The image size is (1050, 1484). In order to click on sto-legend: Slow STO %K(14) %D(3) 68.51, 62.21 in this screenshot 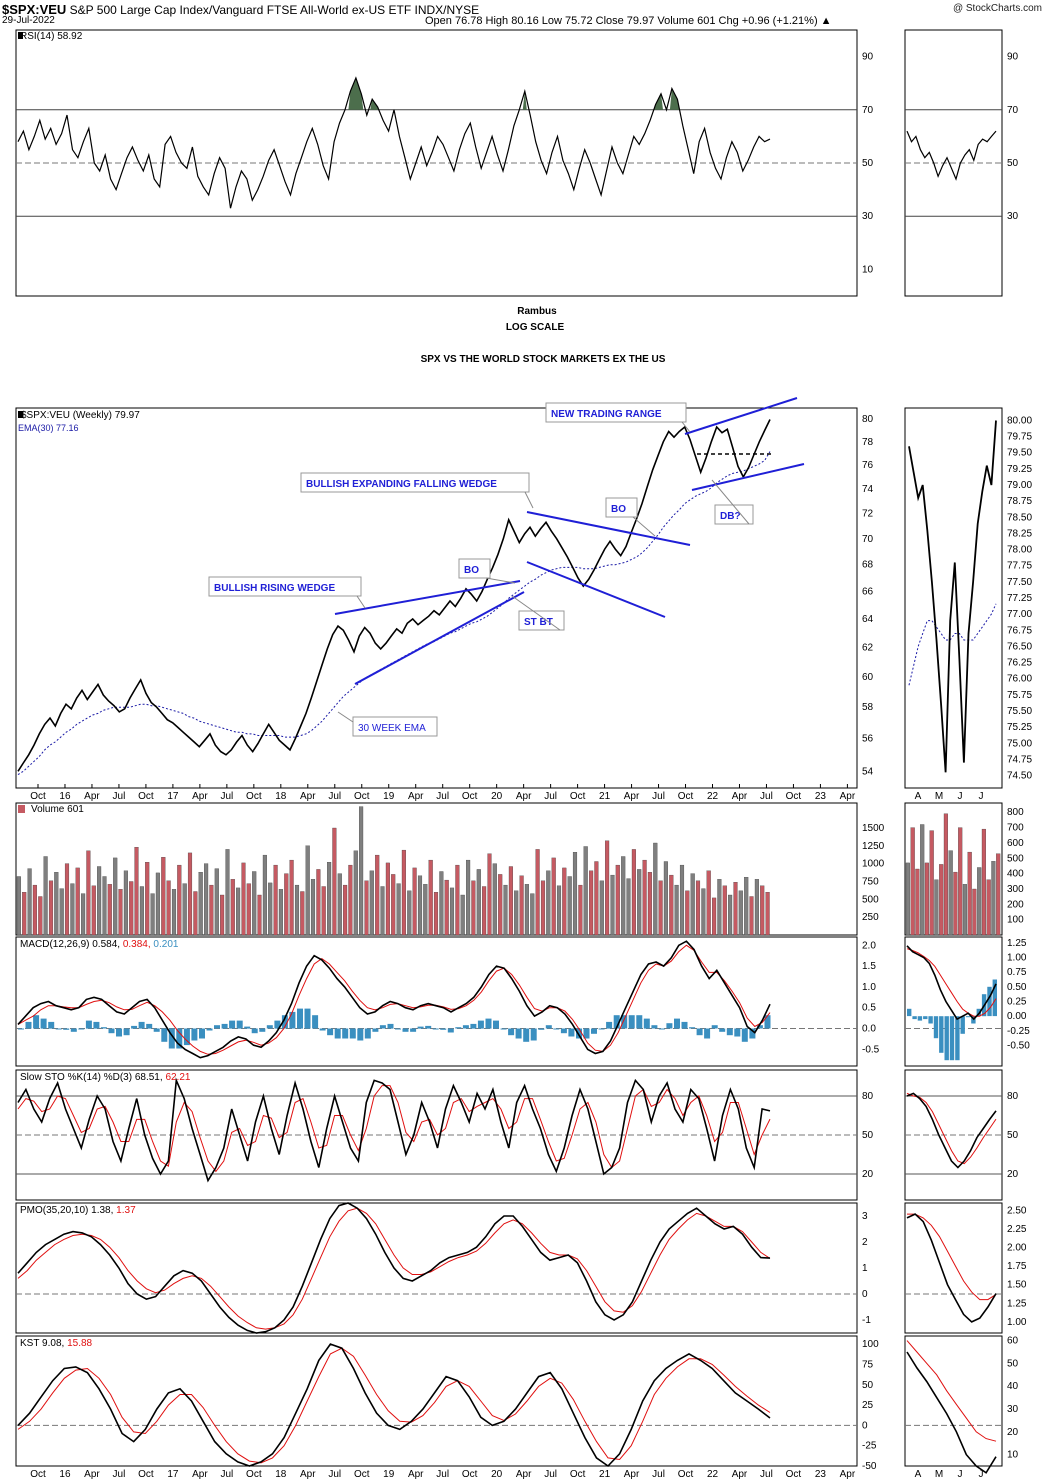, I will do `click(105, 1077)`.